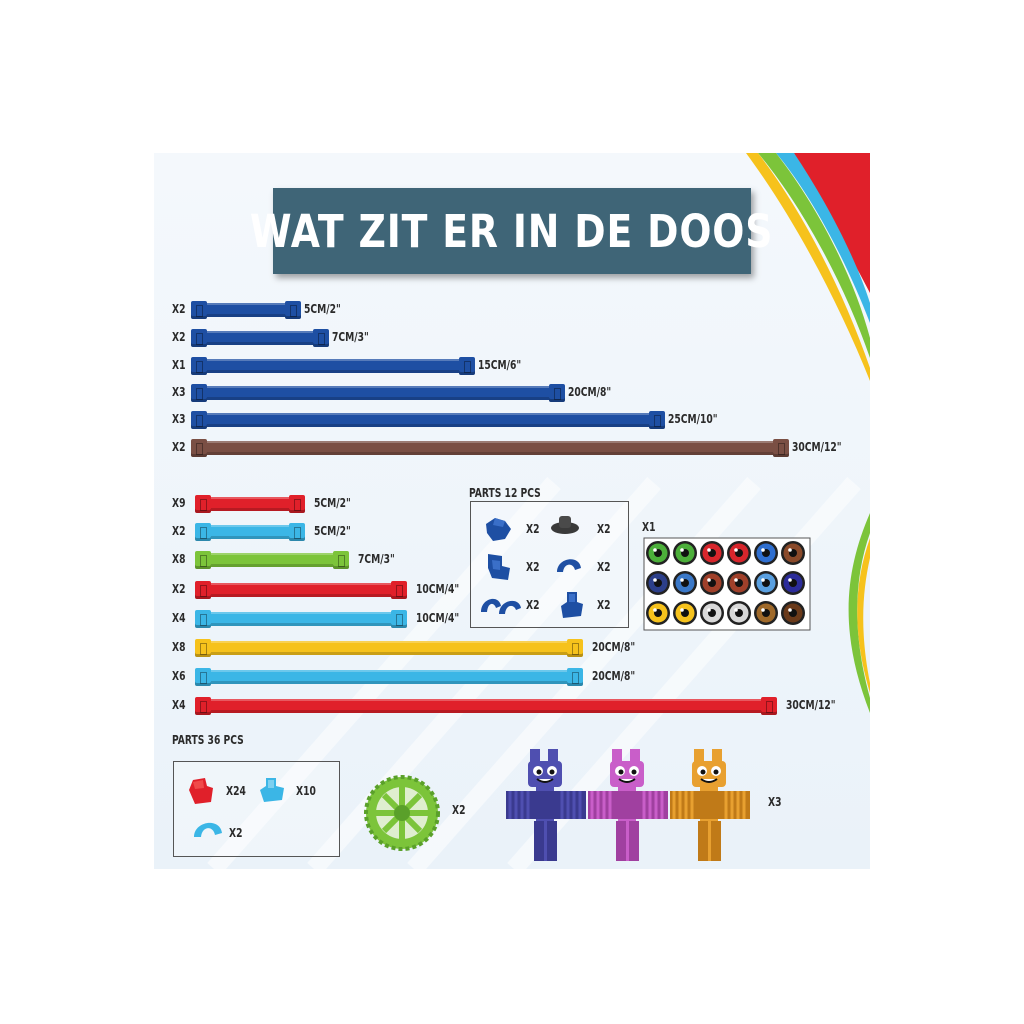 The width and height of the screenshot is (1024, 1024). Describe the element at coordinates (490, 448) in the screenshot. I see `strip-brown` at that location.